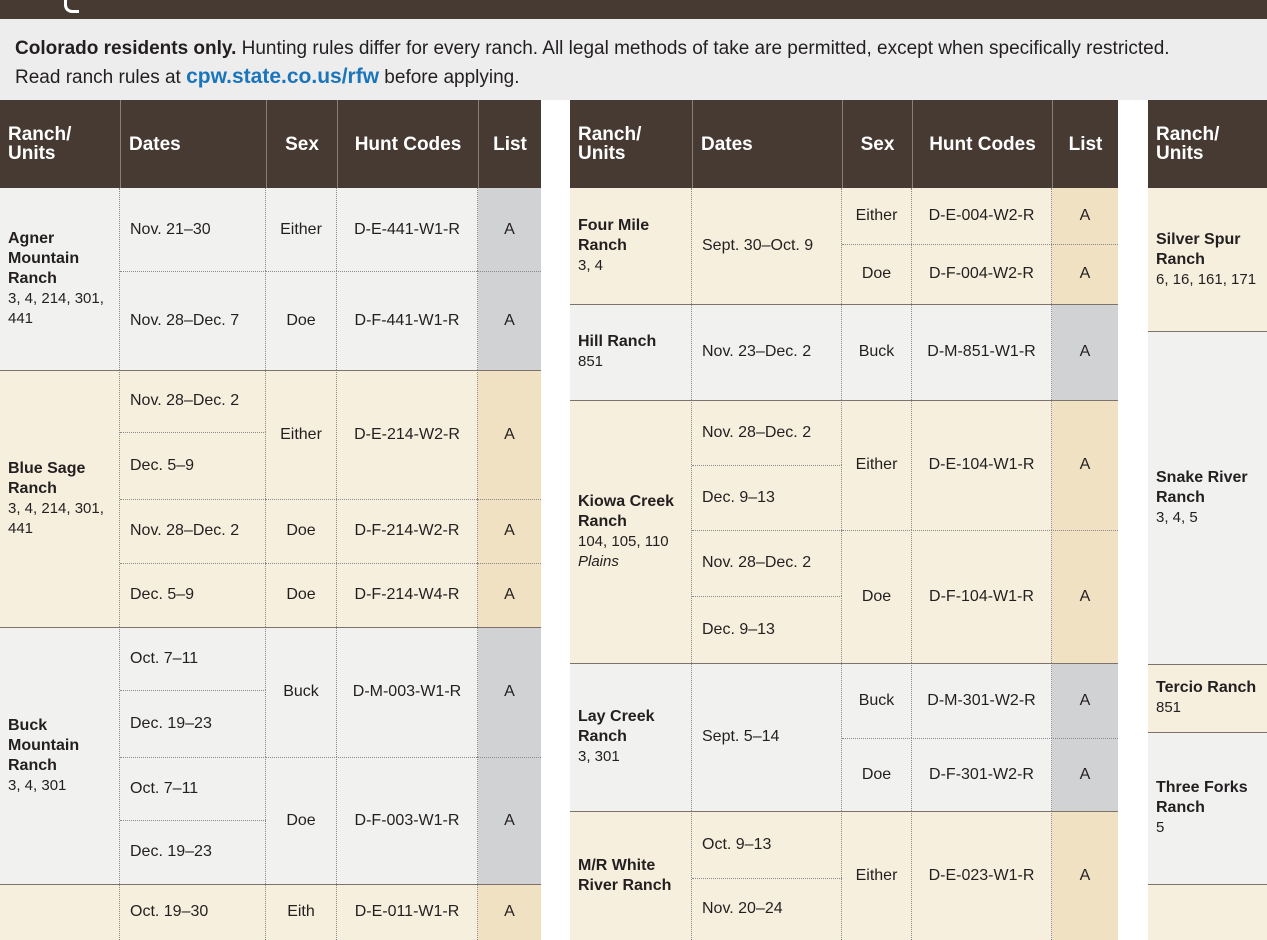 Image resolution: width=1267 pixels, height=940 pixels. What do you see at coordinates (631, 531) in the screenshot?
I see `ranch-cell: Kiowa Creek Ranch 104, 105, 110 Plains` at bounding box center [631, 531].